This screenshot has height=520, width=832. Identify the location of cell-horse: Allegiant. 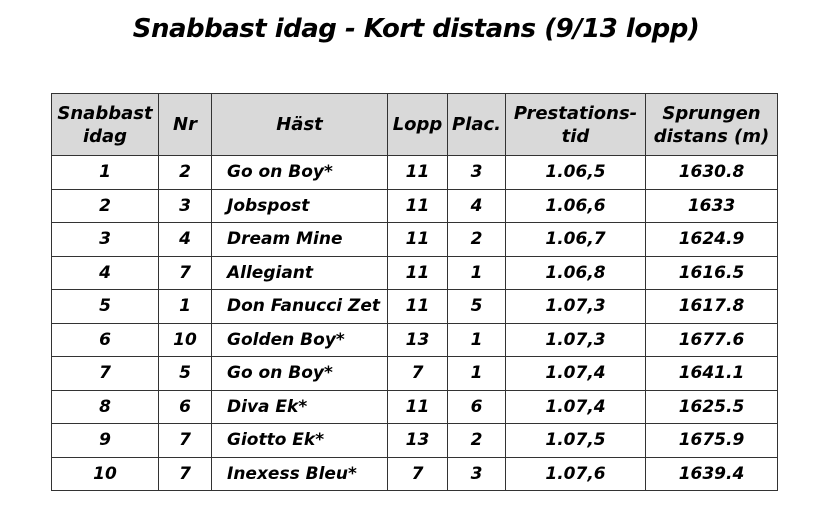
(299, 272).